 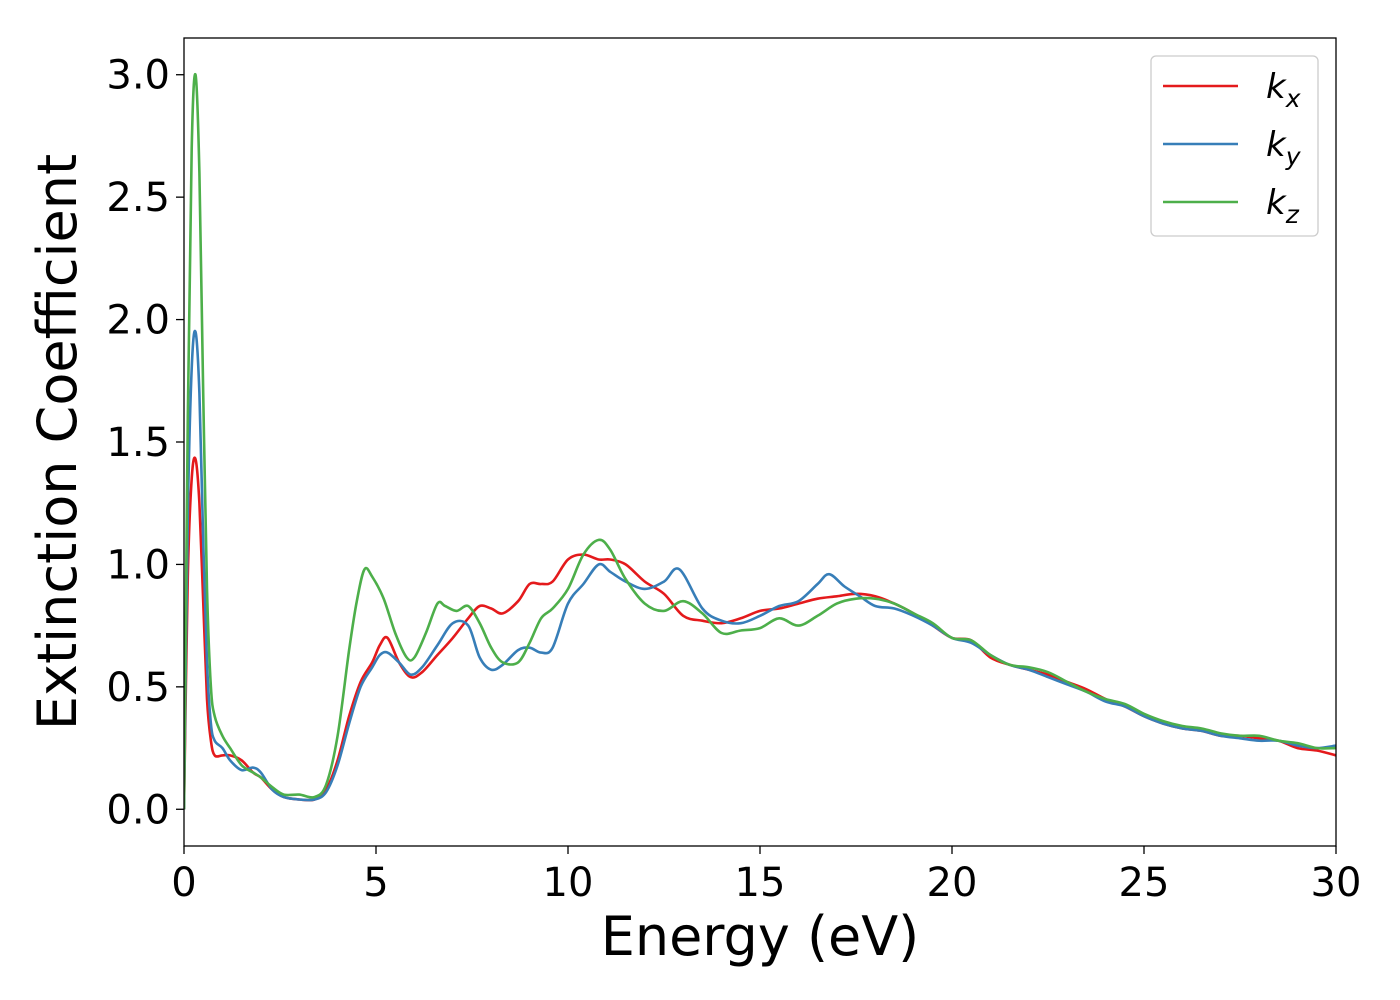 I want to click on legend-label-kz: kz, so click(x=1283, y=206).